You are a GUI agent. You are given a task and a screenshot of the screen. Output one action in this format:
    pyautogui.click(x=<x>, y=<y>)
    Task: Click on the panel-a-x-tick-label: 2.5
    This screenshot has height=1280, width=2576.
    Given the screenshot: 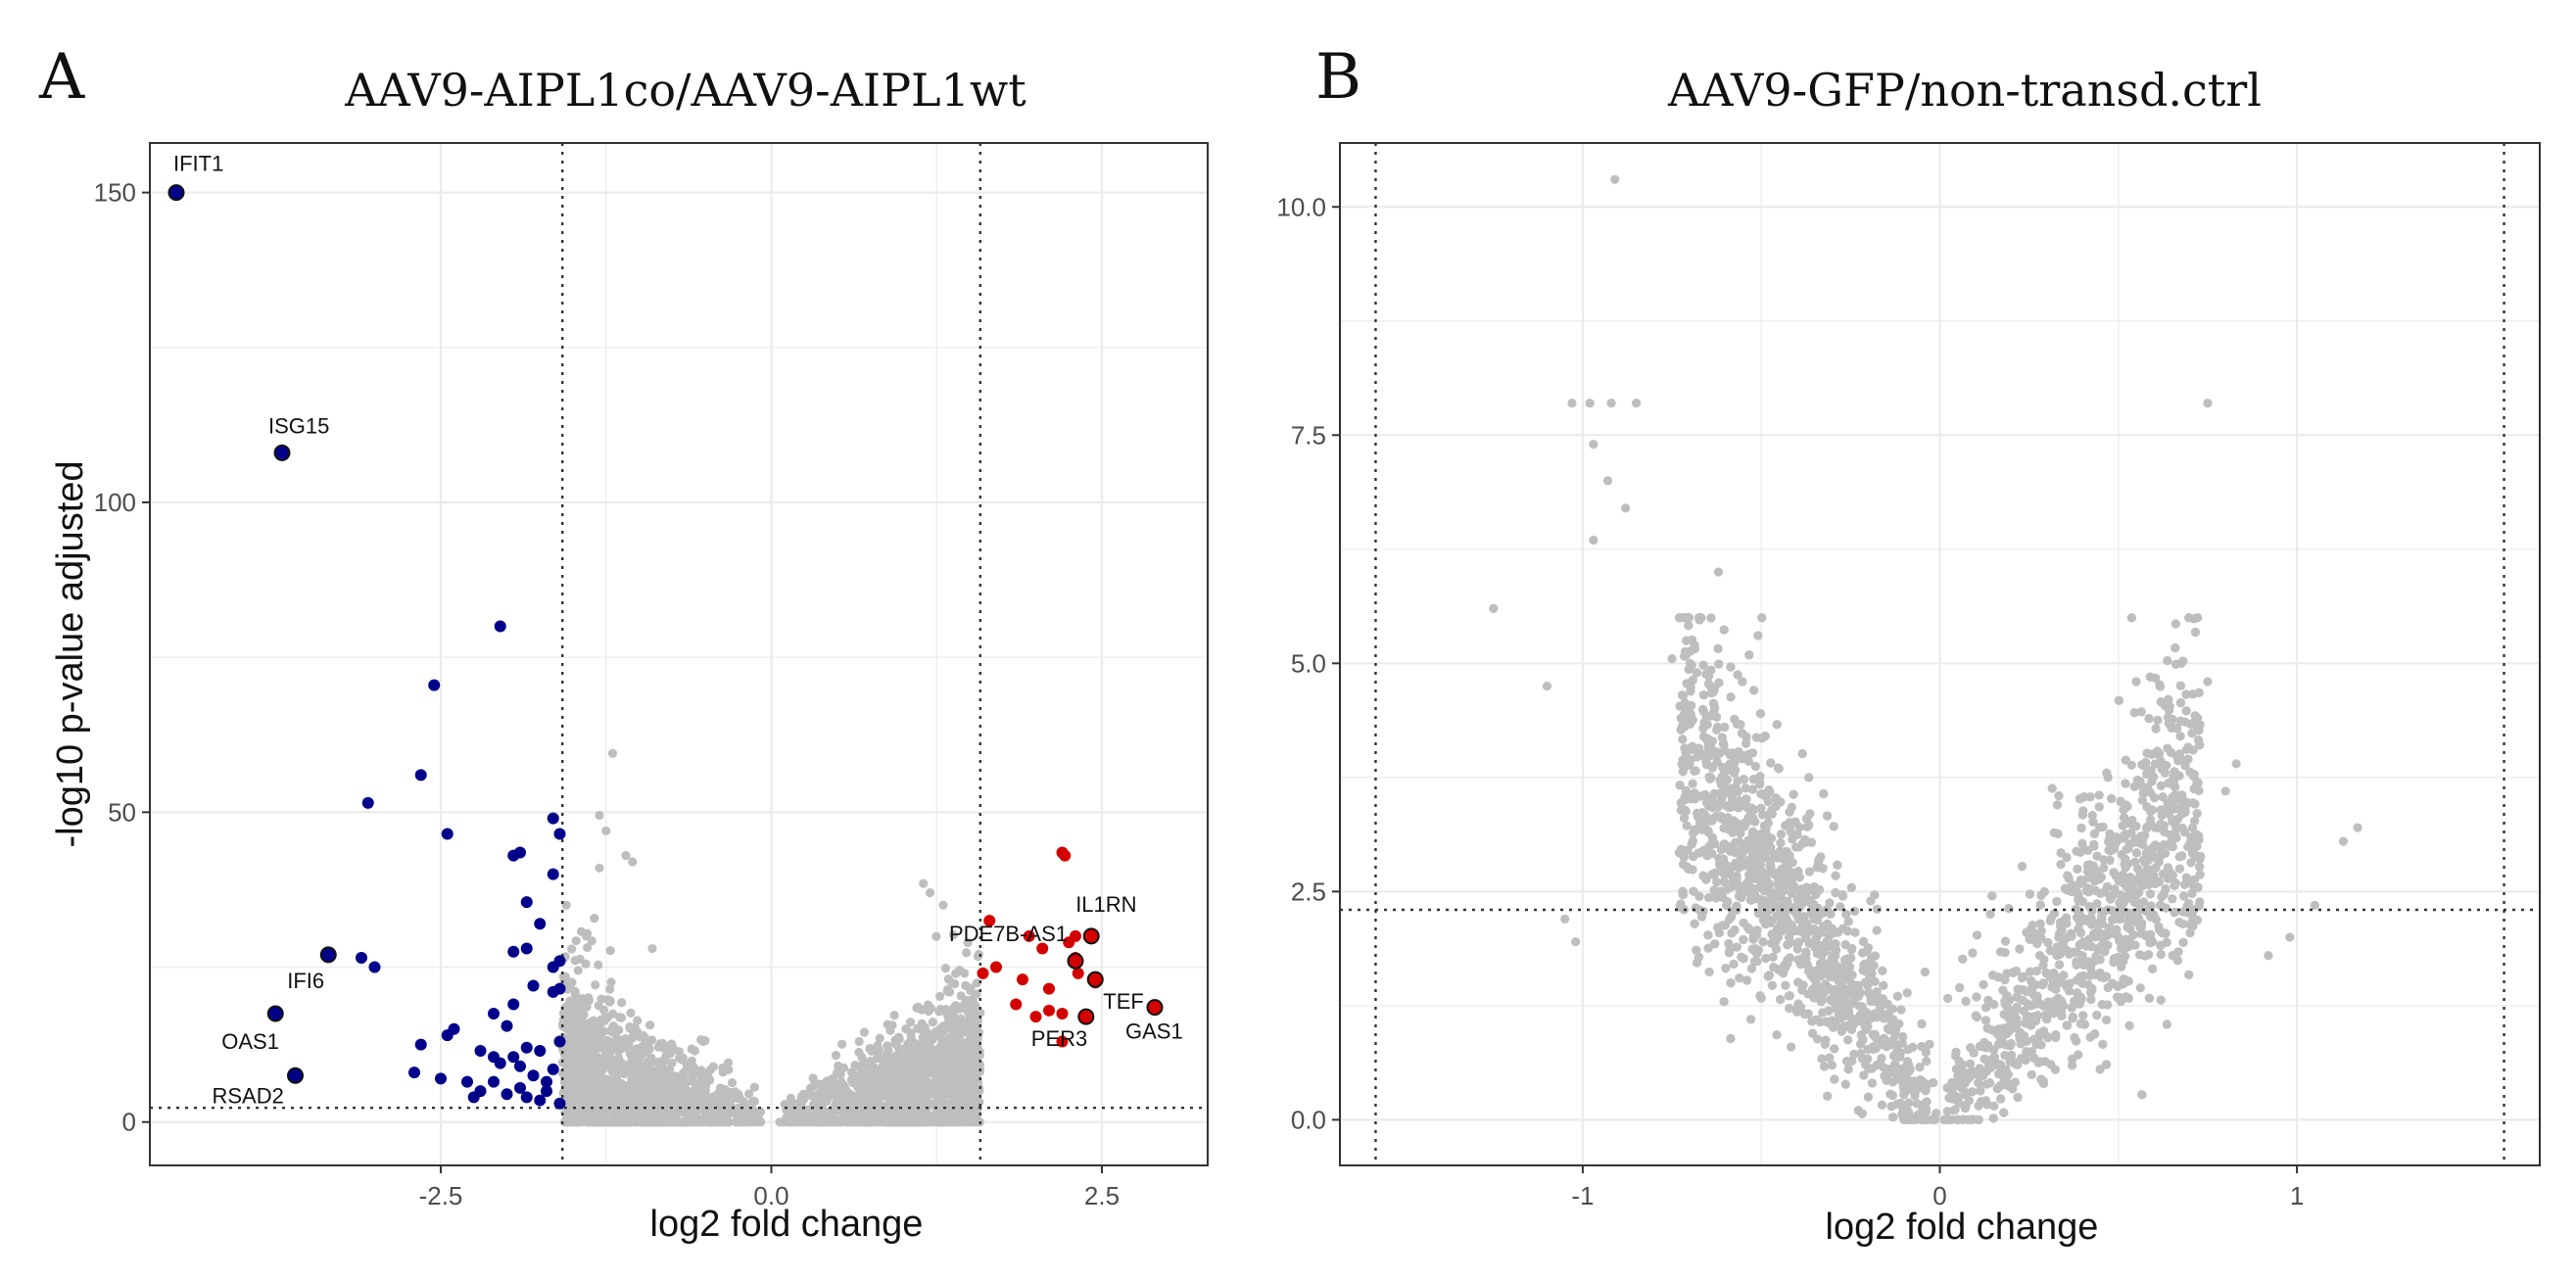 What is the action you would take?
    pyautogui.click(x=1102, y=1195)
    